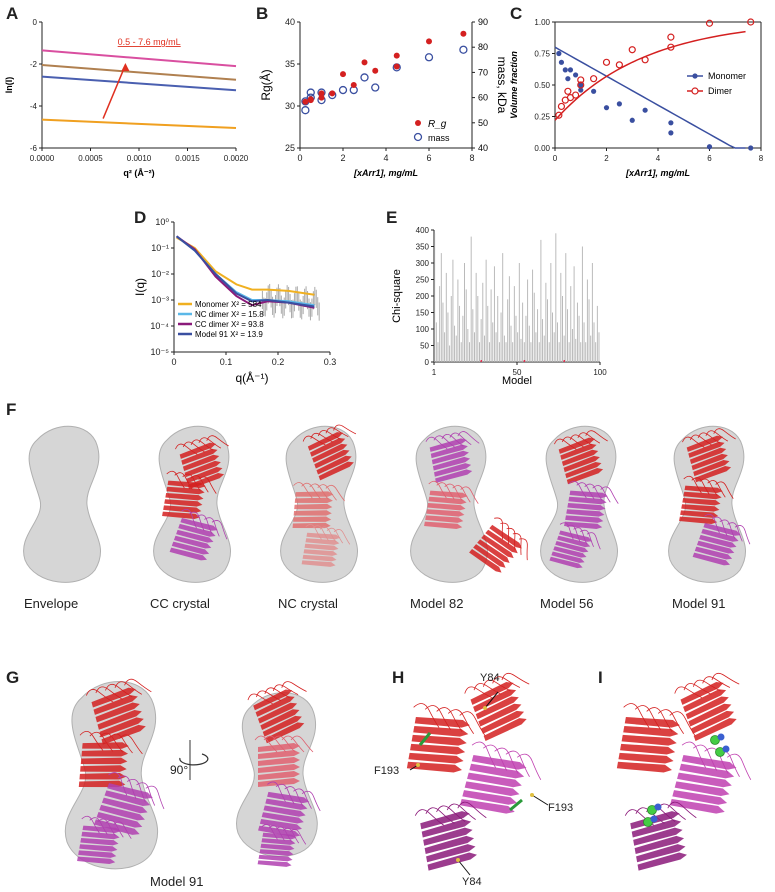  What do you see at coordinates (278, 362) in the screenshot?
I see `x-tick-label: 0.2` at bounding box center [278, 362].